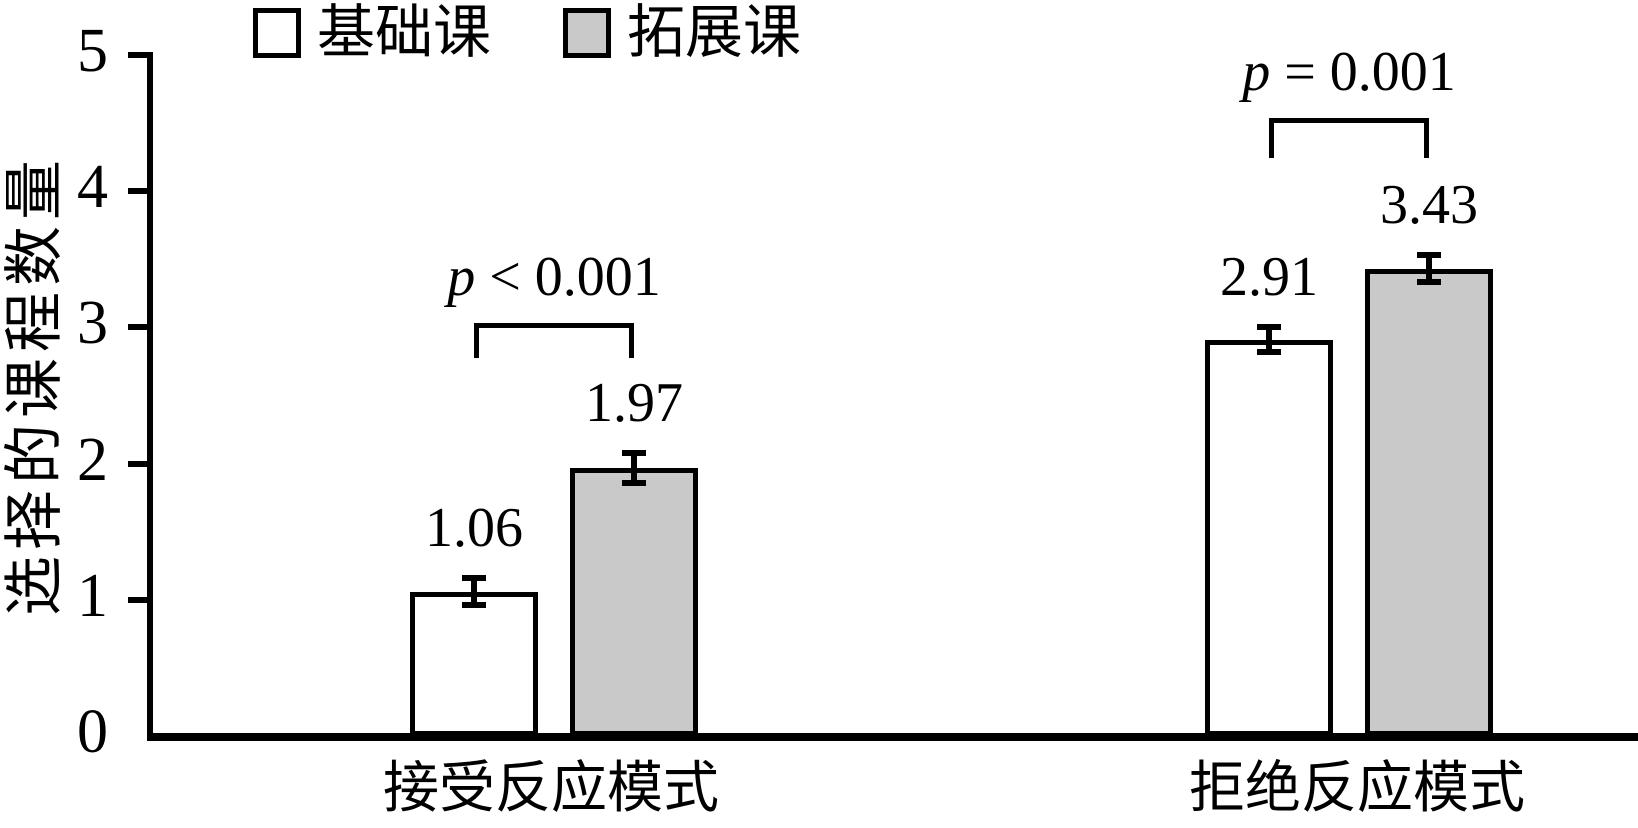  What do you see at coordinates (587, 33) in the screenshot?
I see `legend-swatch-extended` at bounding box center [587, 33].